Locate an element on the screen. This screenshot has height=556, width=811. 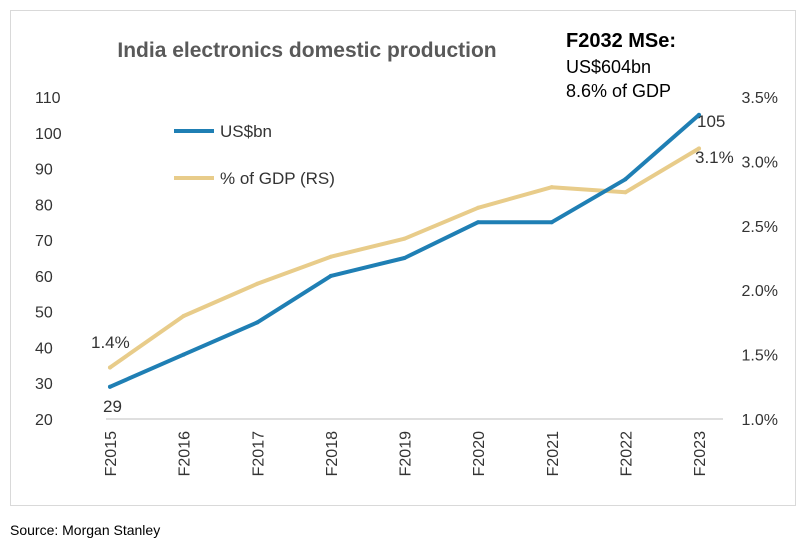
left-tick-label: 30 is located at coordinates (44, 384).